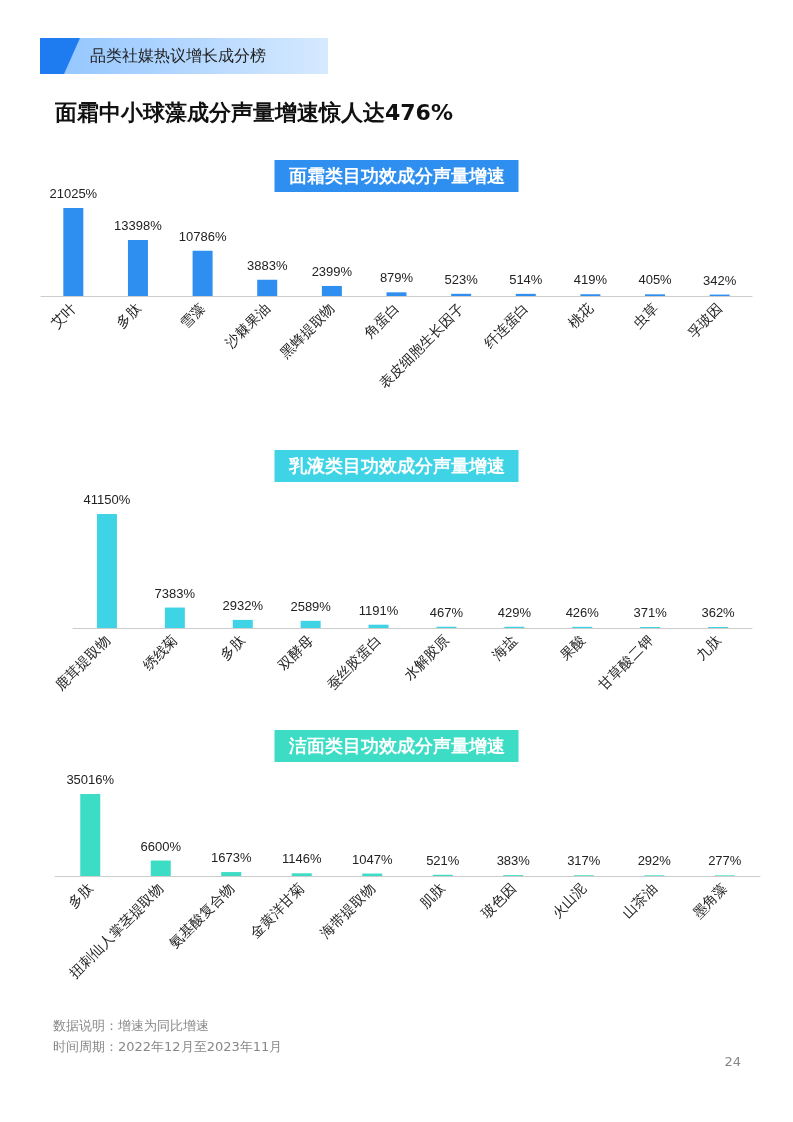 Image resolution: width=793 pixels, height=1122 pixels. Describe the element at coordinates (131, 1026) in the screenshot. I see `text: 数据说明：增速为同比增速` at that location.